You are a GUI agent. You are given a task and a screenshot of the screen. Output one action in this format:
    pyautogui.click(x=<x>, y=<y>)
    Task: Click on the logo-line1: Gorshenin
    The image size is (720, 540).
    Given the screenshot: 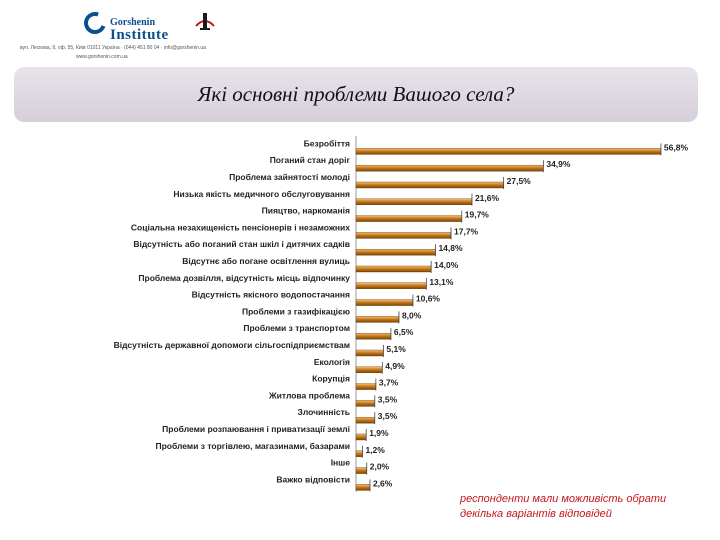 What is the action you would take?
    pyautogui.click(x=133, y=22)
    